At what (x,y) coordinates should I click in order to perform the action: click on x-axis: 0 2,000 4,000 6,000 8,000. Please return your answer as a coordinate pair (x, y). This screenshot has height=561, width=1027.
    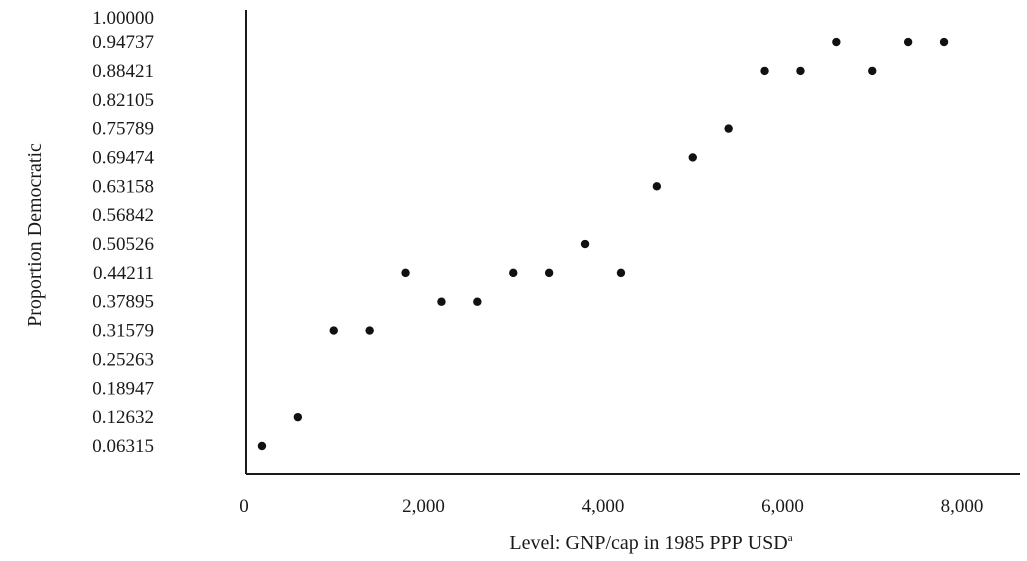
    Looking at the image, I should click on (629, 495).